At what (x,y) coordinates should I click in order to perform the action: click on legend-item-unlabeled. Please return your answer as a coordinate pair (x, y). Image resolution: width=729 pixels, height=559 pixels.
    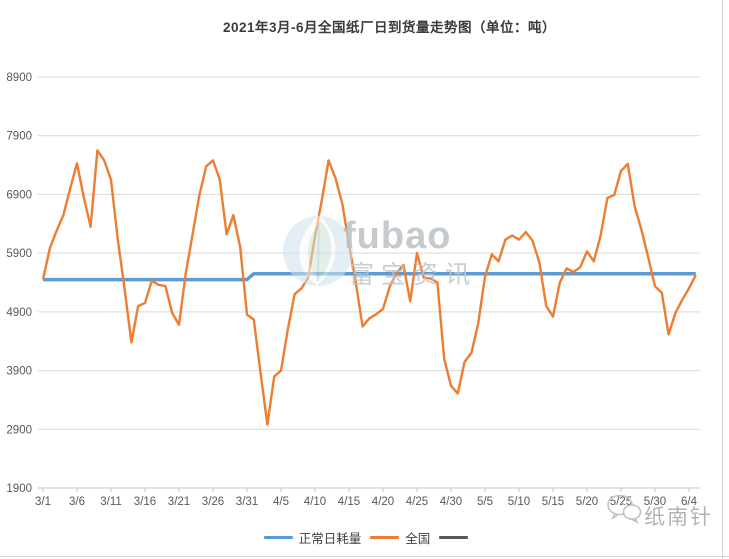
    Looking at the image, I should click on (456, 537).